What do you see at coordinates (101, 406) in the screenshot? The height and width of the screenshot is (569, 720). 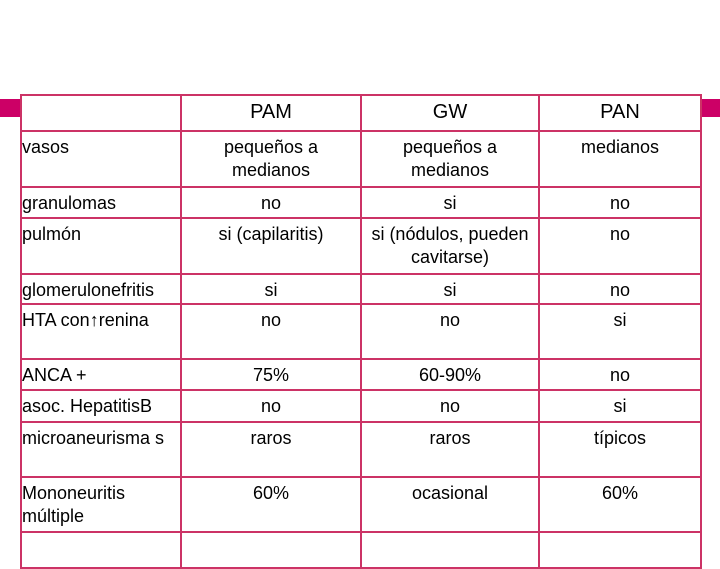 I see `row-label: asoc. HepatitisB` at bounding box center [101, 406].